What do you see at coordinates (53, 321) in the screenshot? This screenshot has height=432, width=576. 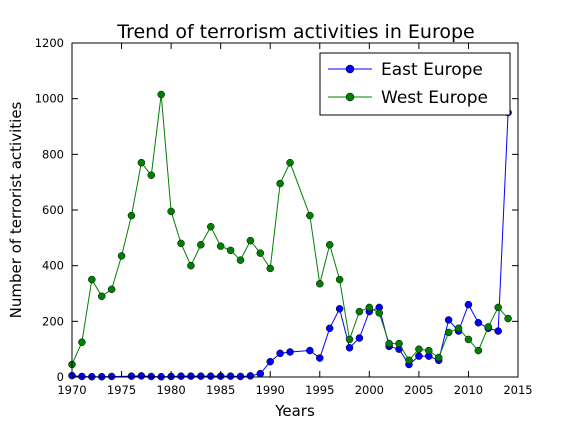 I see `y-tick-label: 200` at bounding box center [53, 321].